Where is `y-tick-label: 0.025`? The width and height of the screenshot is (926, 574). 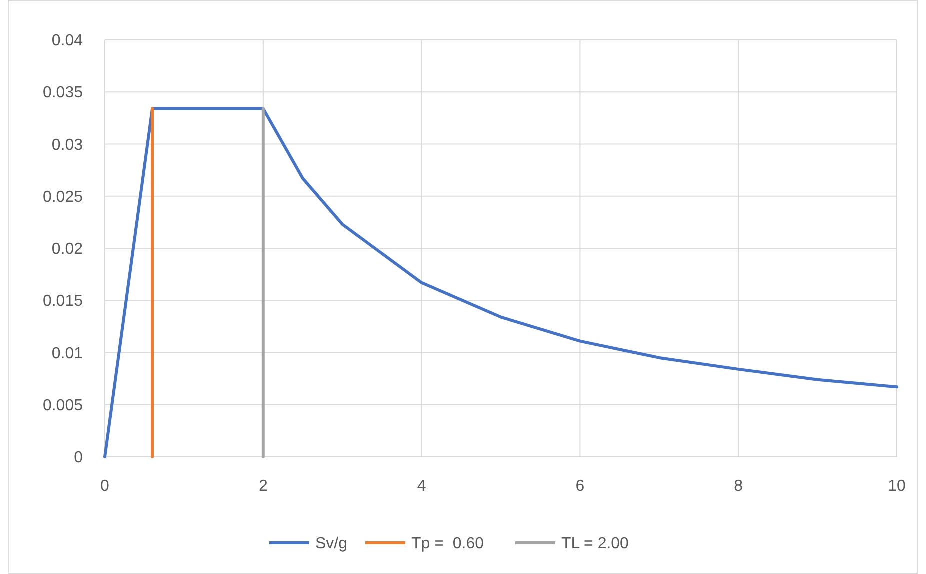
y-tick-label: 0.025 is located at coordinates (63, 197).